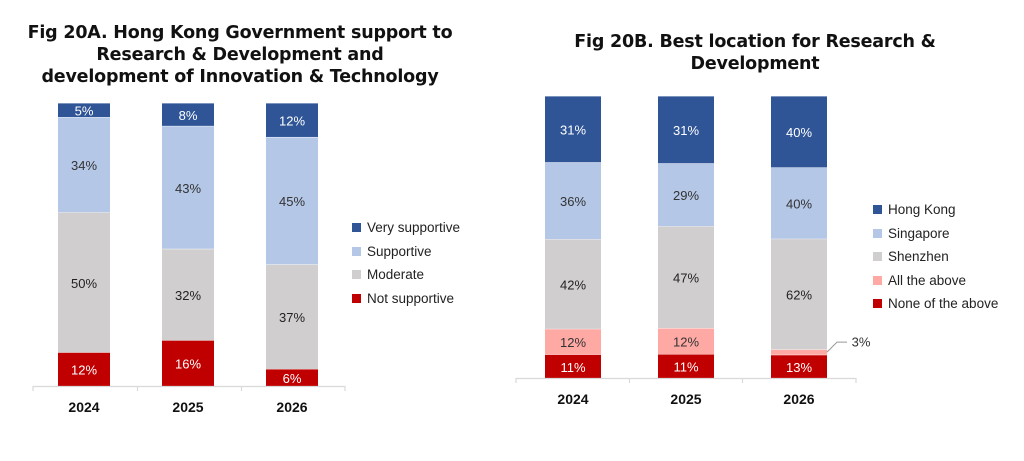  I want to click on data-label: 29%, so click(686, 195).